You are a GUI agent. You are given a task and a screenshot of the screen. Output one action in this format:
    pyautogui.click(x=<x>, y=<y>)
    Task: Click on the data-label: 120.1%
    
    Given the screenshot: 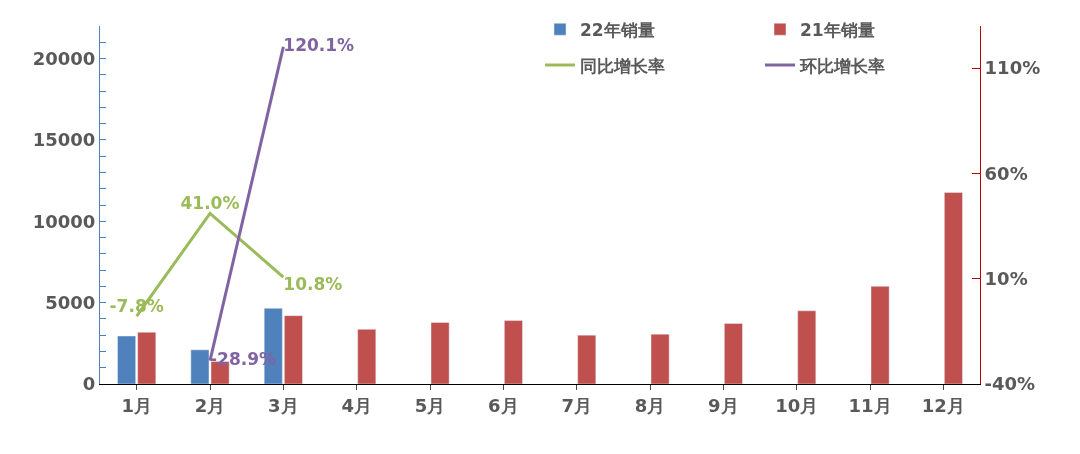 What is the action you would take?
    pyautogui.click(x=319, y=45)
    